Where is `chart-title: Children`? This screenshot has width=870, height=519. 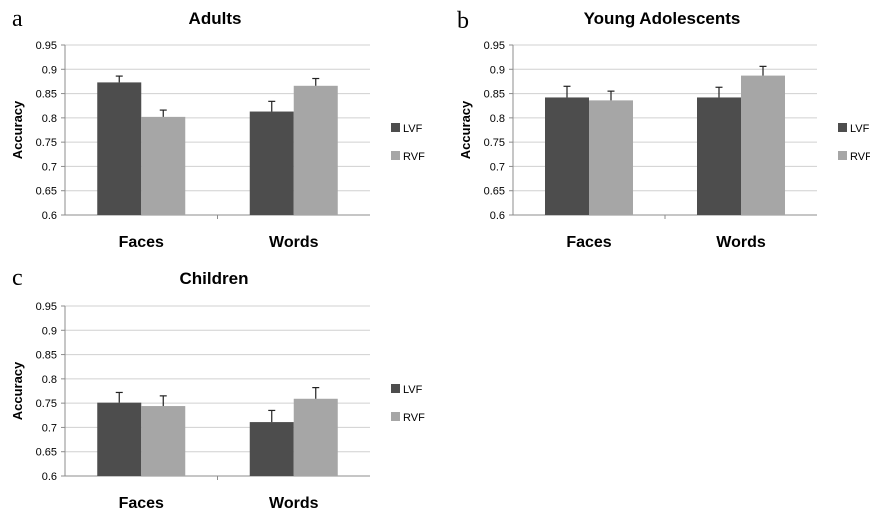
chart-title: Children is located at coordinates (214, 278).